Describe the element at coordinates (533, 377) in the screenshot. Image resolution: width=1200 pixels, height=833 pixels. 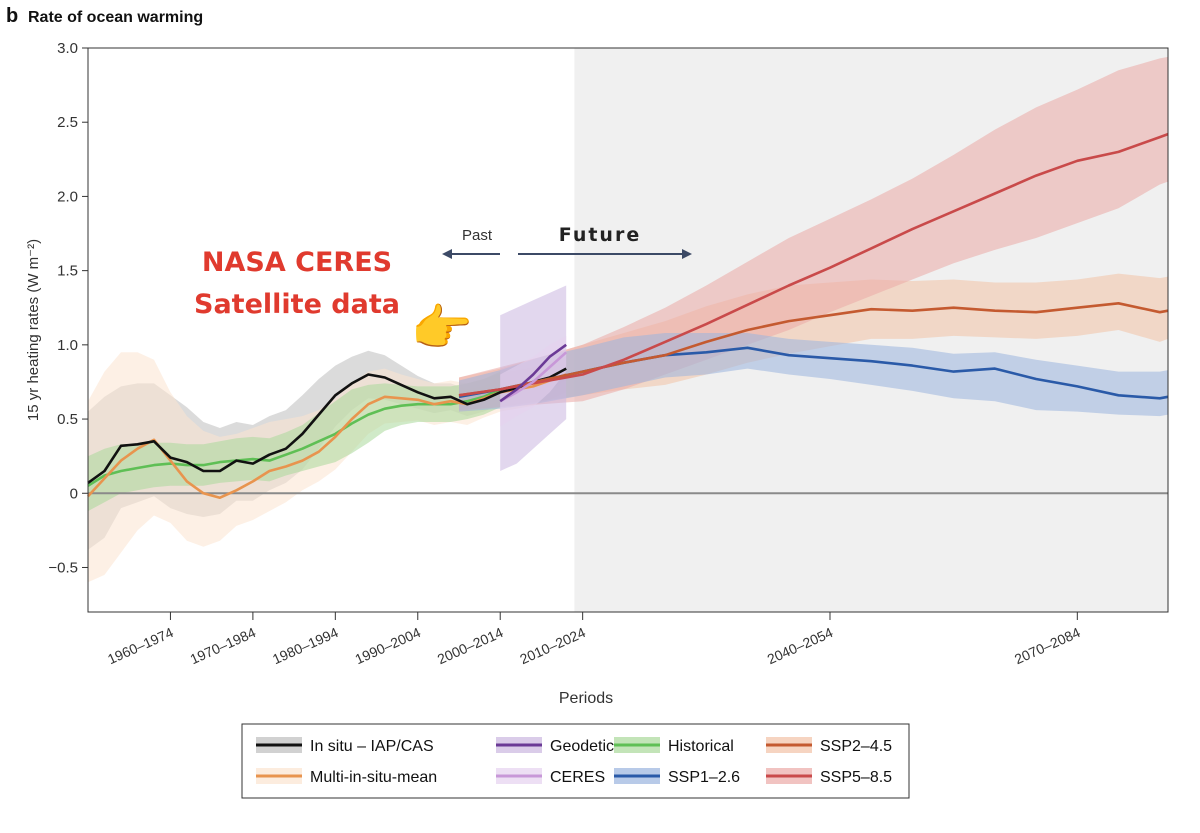
I see `series-line-ceres` at that location.